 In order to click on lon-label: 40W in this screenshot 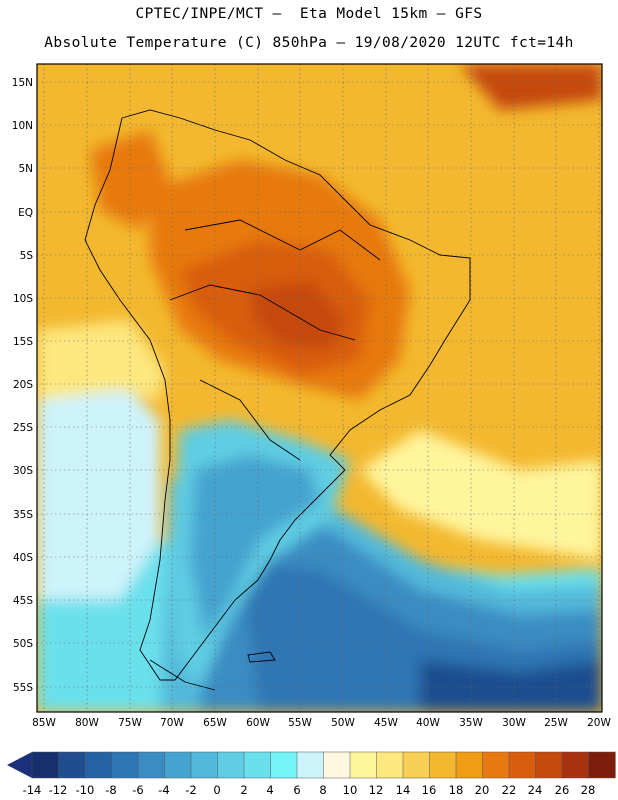, I will do `click(428, 723)`.